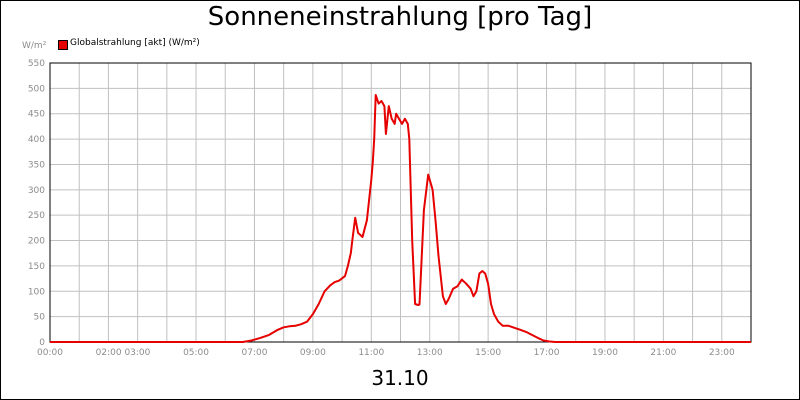 This screenshot has height=400, width=800. I want to click on date-label: 31.10, so click(400, 378).